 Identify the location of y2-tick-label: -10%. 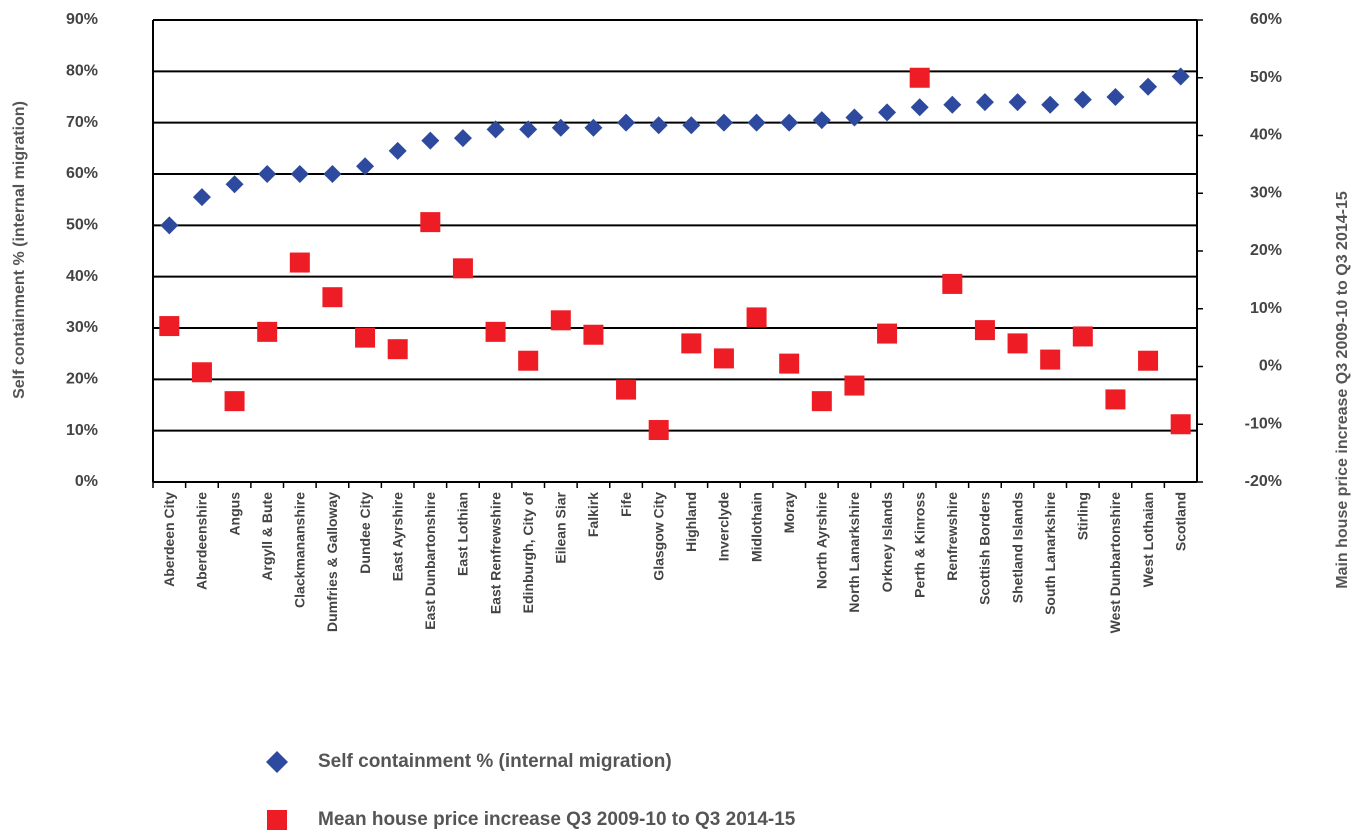
(1263, 423).